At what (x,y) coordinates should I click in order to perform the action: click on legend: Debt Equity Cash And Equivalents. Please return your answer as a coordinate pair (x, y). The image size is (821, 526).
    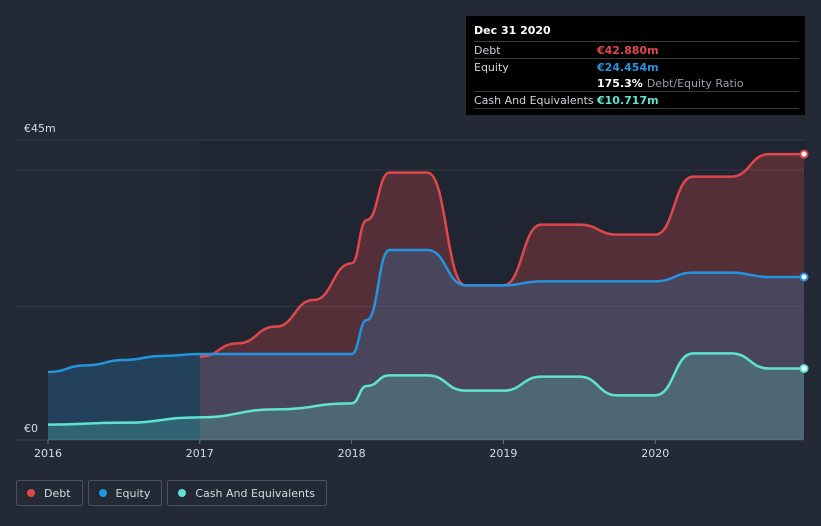
    Looking at the image, I should click on (171, 493).